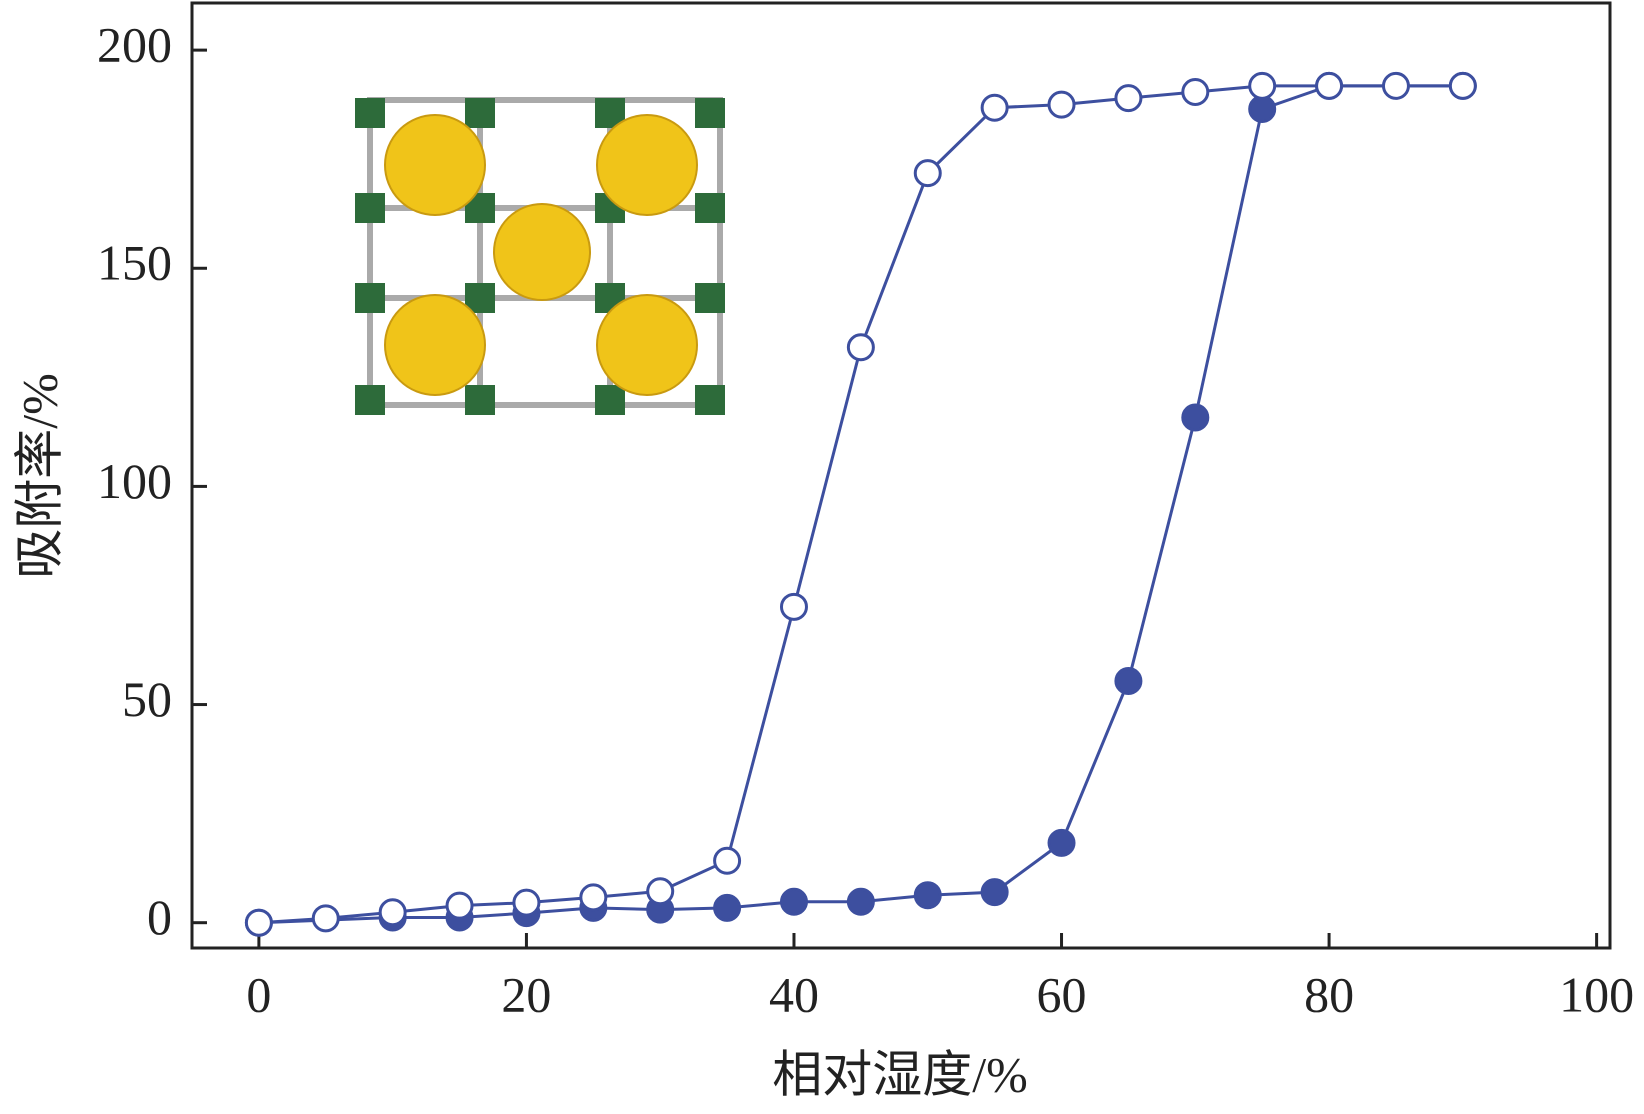 The image size is (1644, 1114). I want to click on x-tick-label: 100, so click(1596, 994).